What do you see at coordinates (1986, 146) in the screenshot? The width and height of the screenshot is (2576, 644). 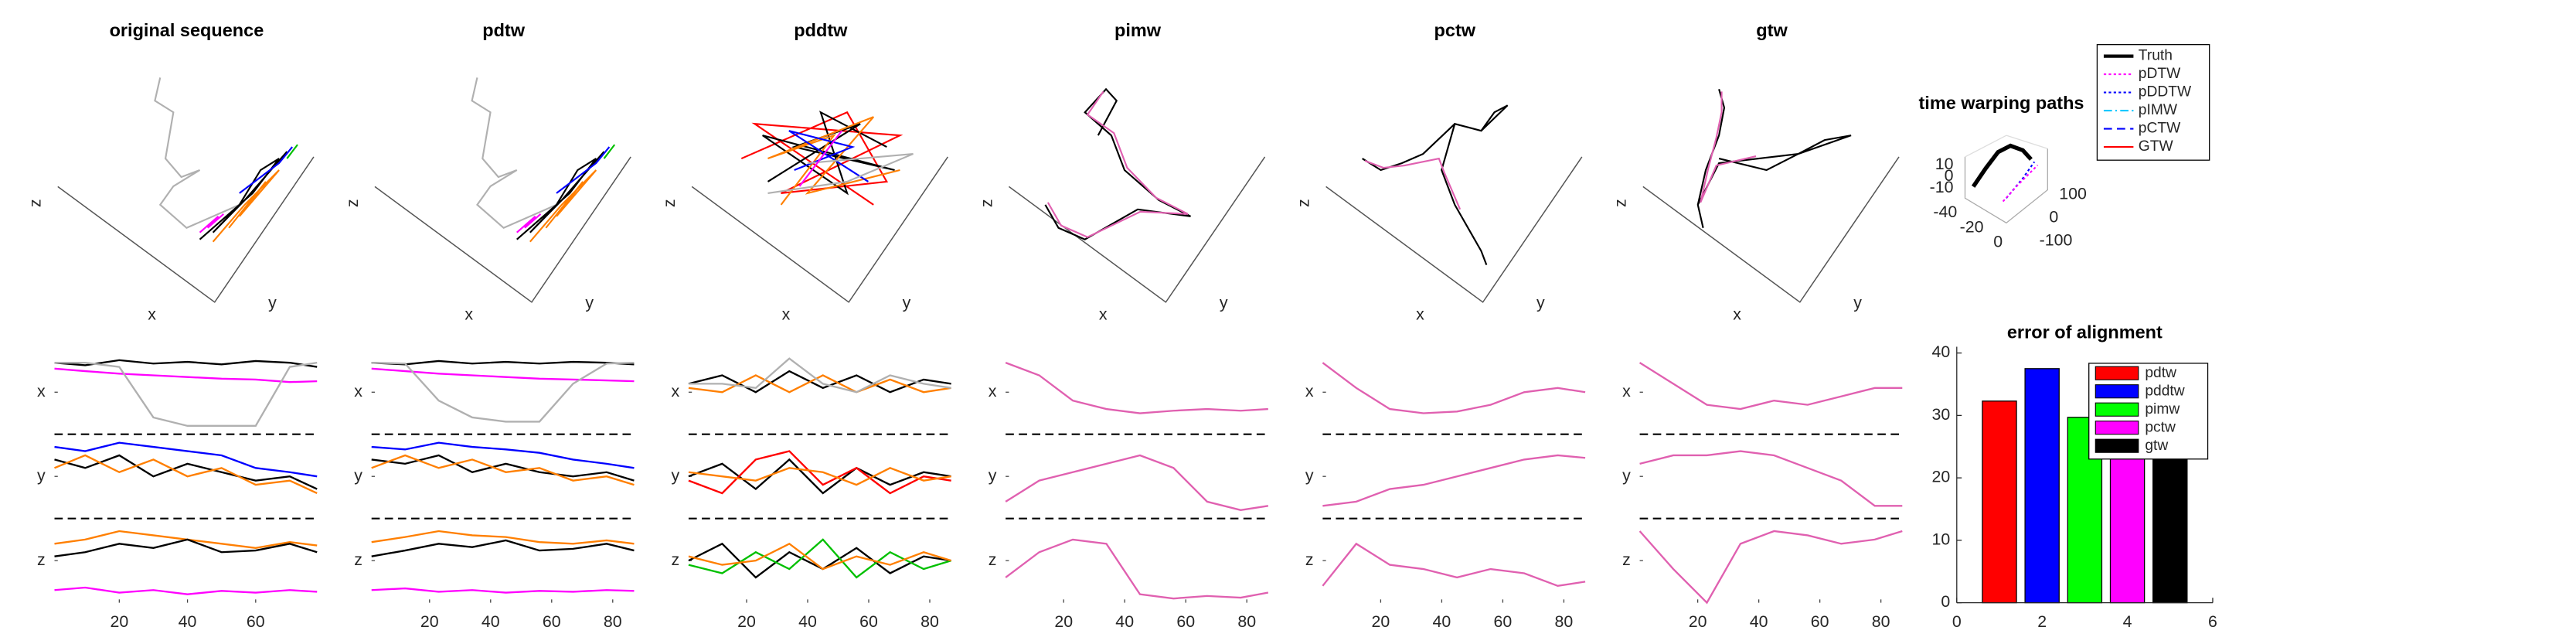 I see `warping-box` at bounding box center [1986, 146].